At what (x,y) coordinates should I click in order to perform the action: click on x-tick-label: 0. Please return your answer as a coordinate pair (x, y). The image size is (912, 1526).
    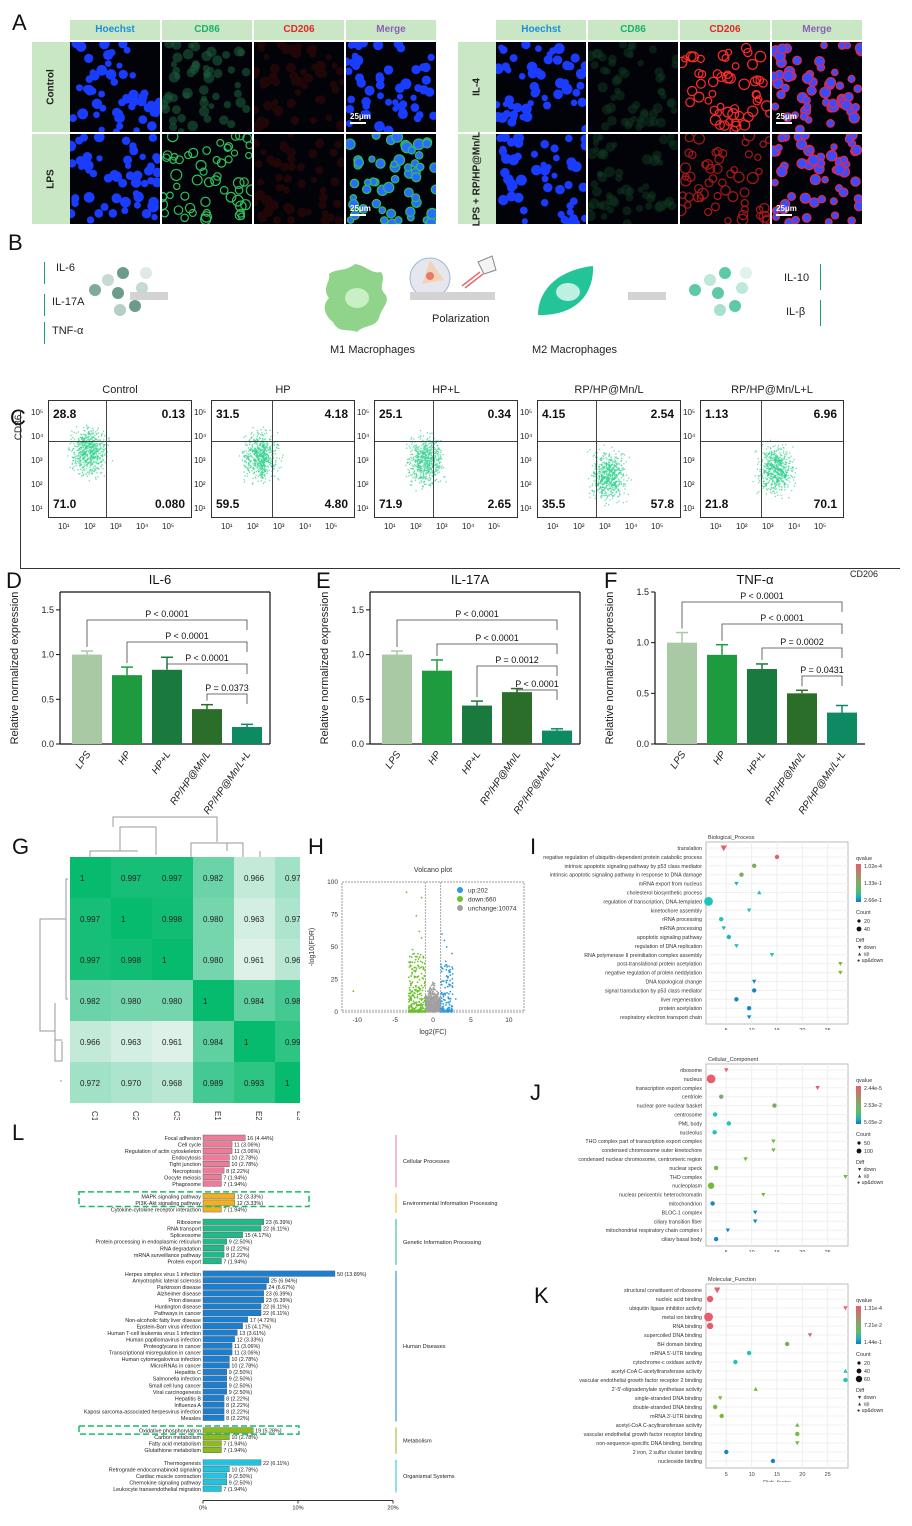
    Looking at the image, I should click on (433, 1020).